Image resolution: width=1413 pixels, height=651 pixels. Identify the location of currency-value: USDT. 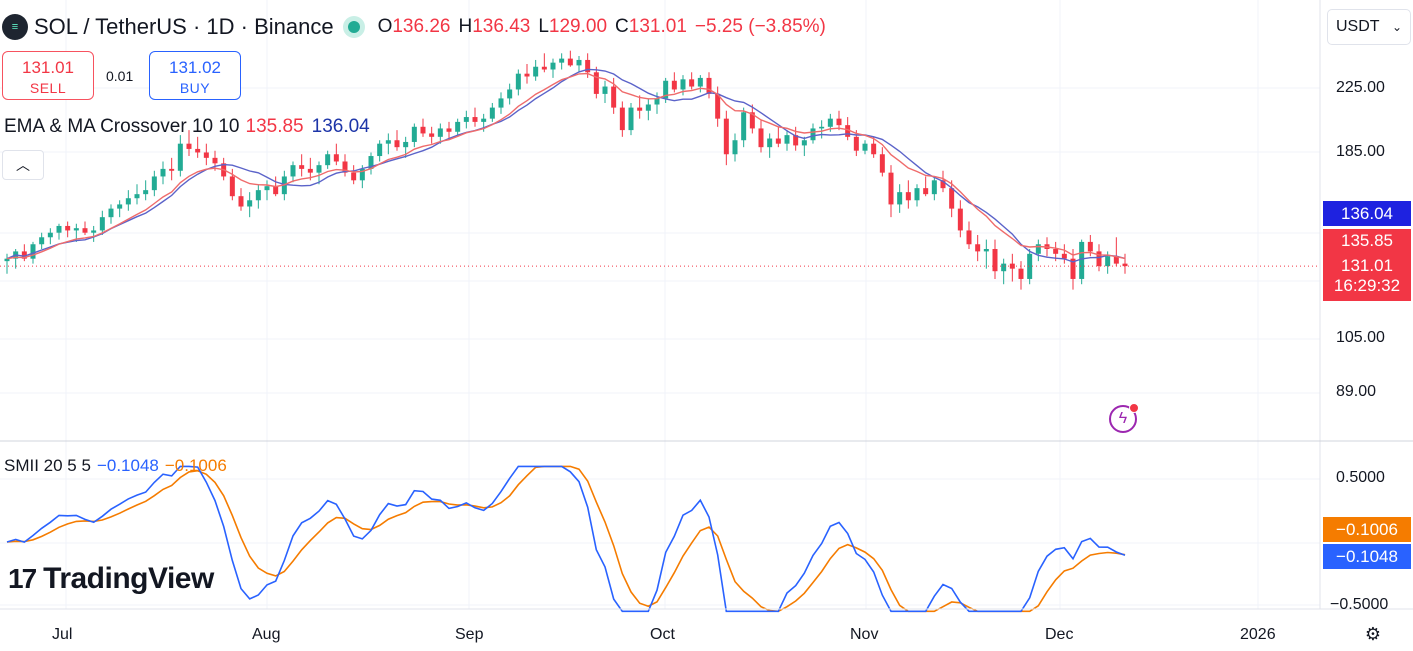
(1358, 26).